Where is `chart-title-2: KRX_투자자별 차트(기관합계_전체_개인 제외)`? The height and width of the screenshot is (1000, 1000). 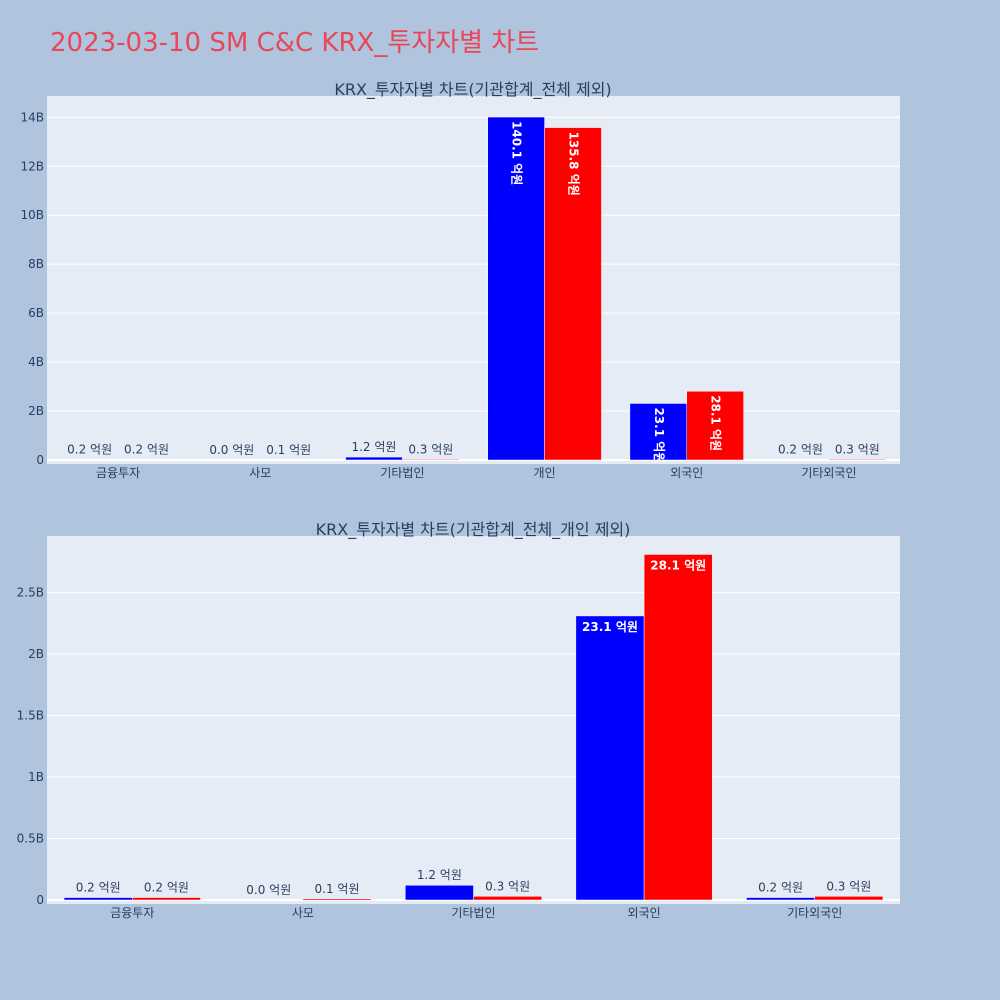 chart-title-2: KRX_투자자별 차트(기관합계_전체_개인 제외) is located at coordinates (473, 530).